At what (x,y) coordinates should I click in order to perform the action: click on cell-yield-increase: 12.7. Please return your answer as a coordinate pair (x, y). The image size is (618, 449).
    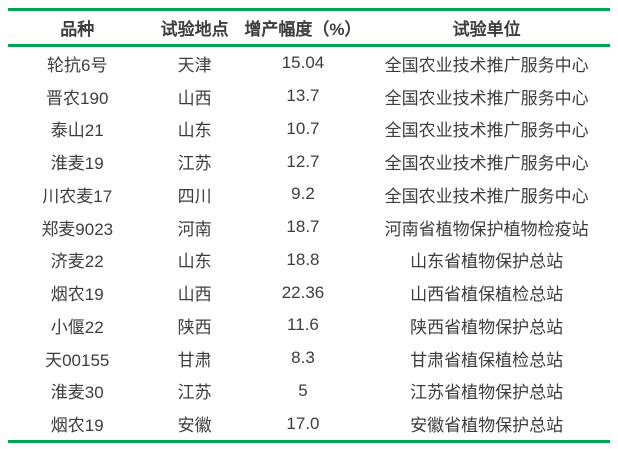
    Looking at the image, I should click on (303, 161).